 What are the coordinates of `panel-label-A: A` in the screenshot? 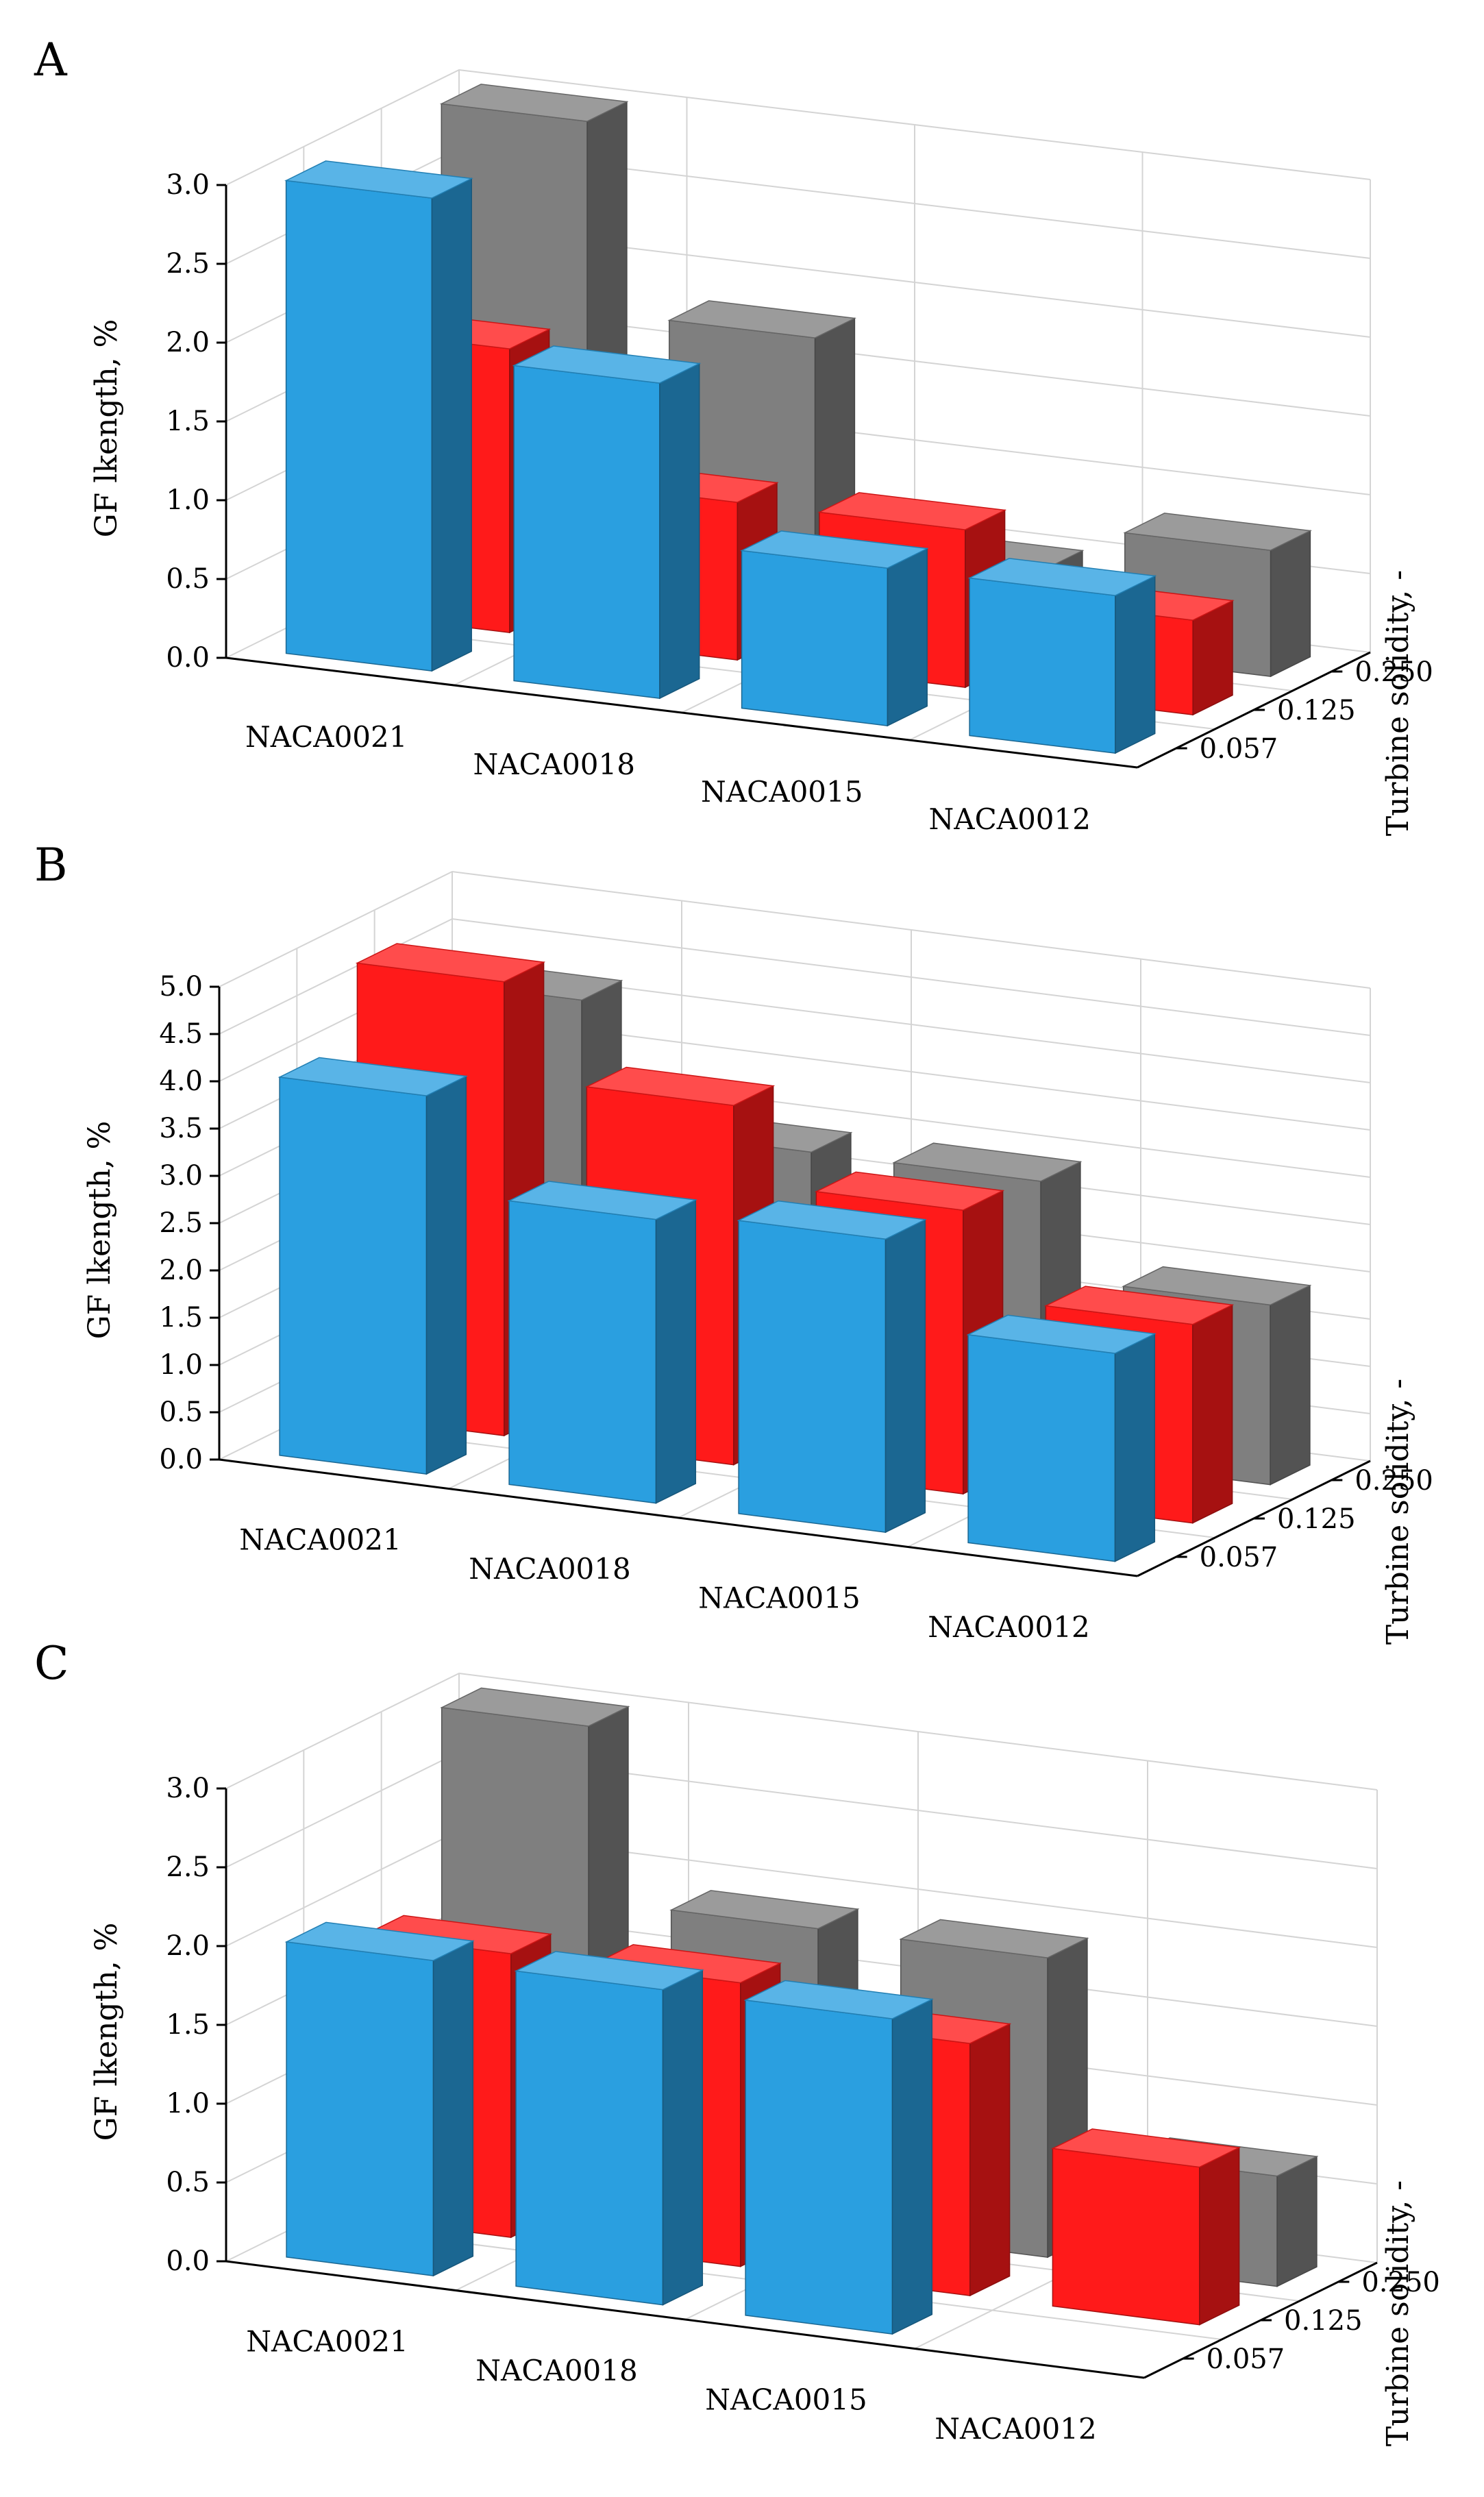 It's located at (51, 60).